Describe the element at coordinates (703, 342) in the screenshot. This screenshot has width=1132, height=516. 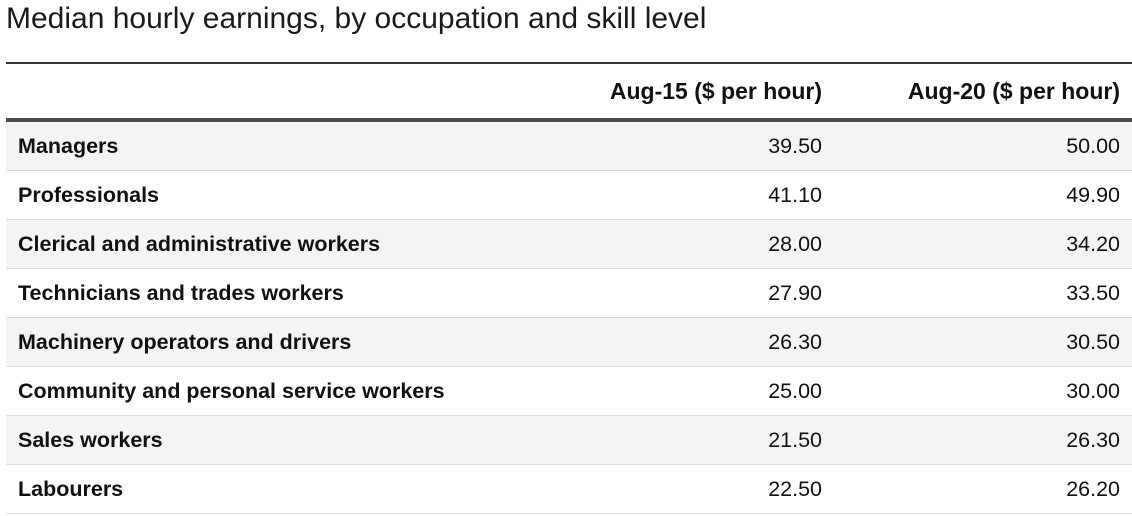
I see `cell-aug-15: 26.30` at that location.